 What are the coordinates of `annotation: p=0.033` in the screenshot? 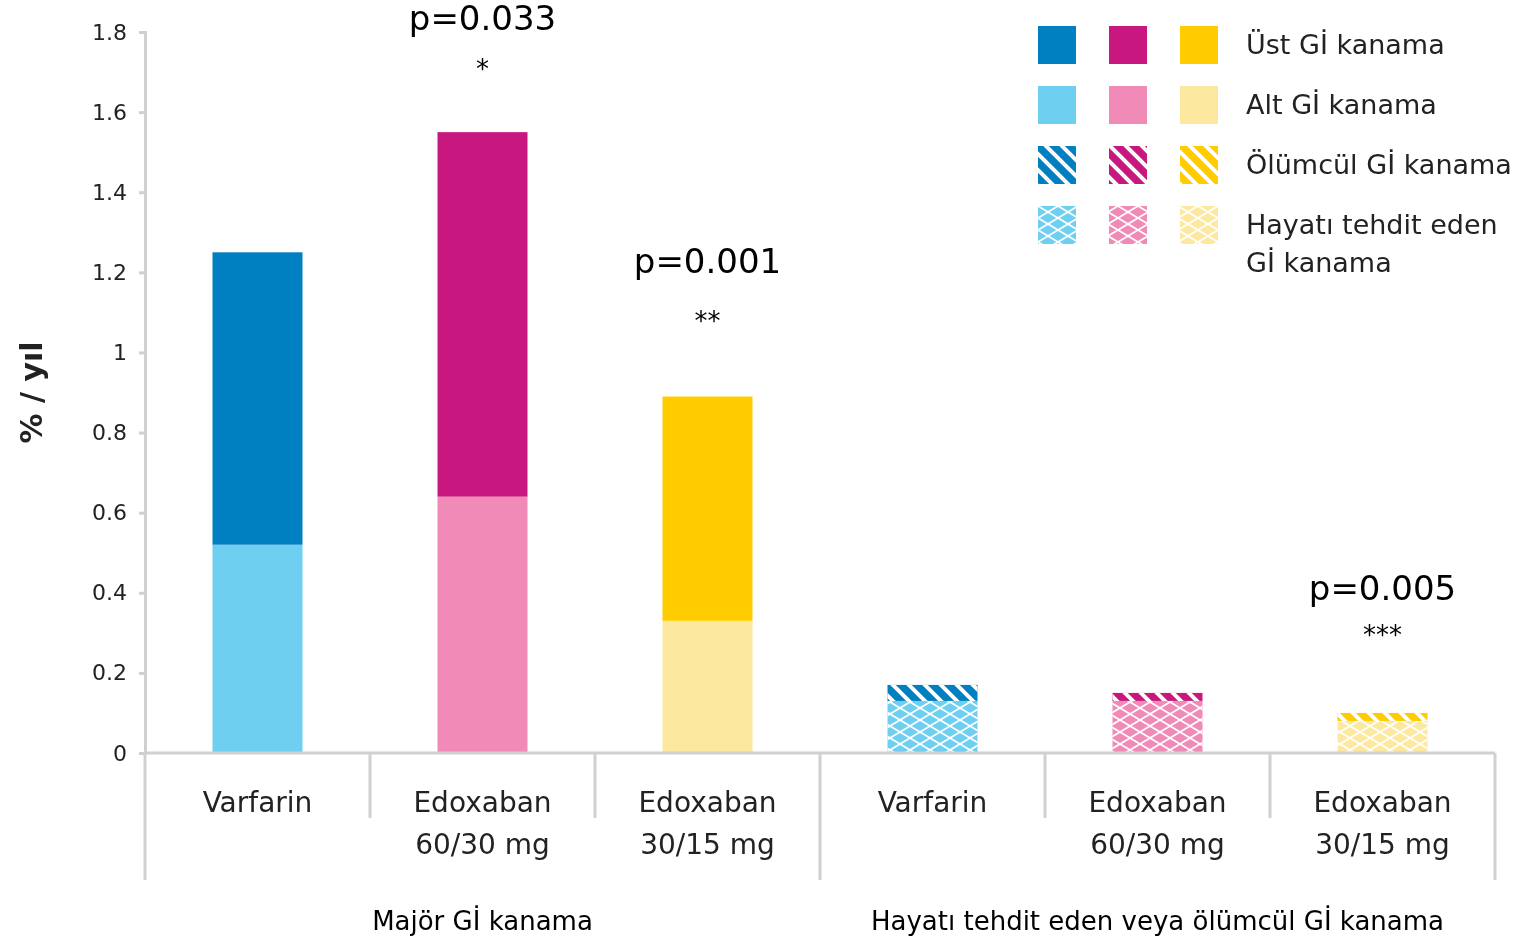 It's located at (482, 19).